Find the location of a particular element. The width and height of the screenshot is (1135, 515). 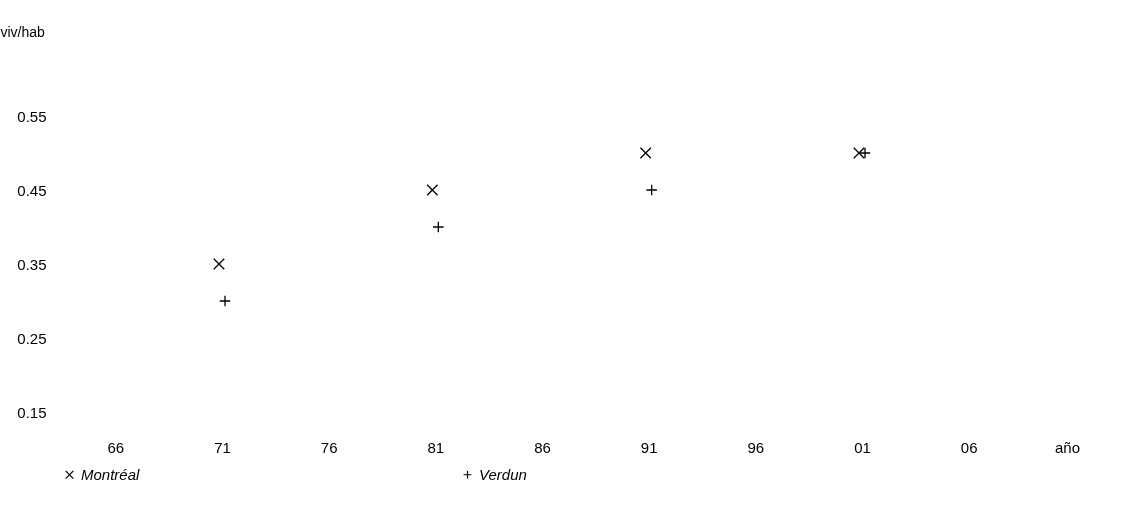

y-tick-label: 0.15 is located at coordinates (32, 412).